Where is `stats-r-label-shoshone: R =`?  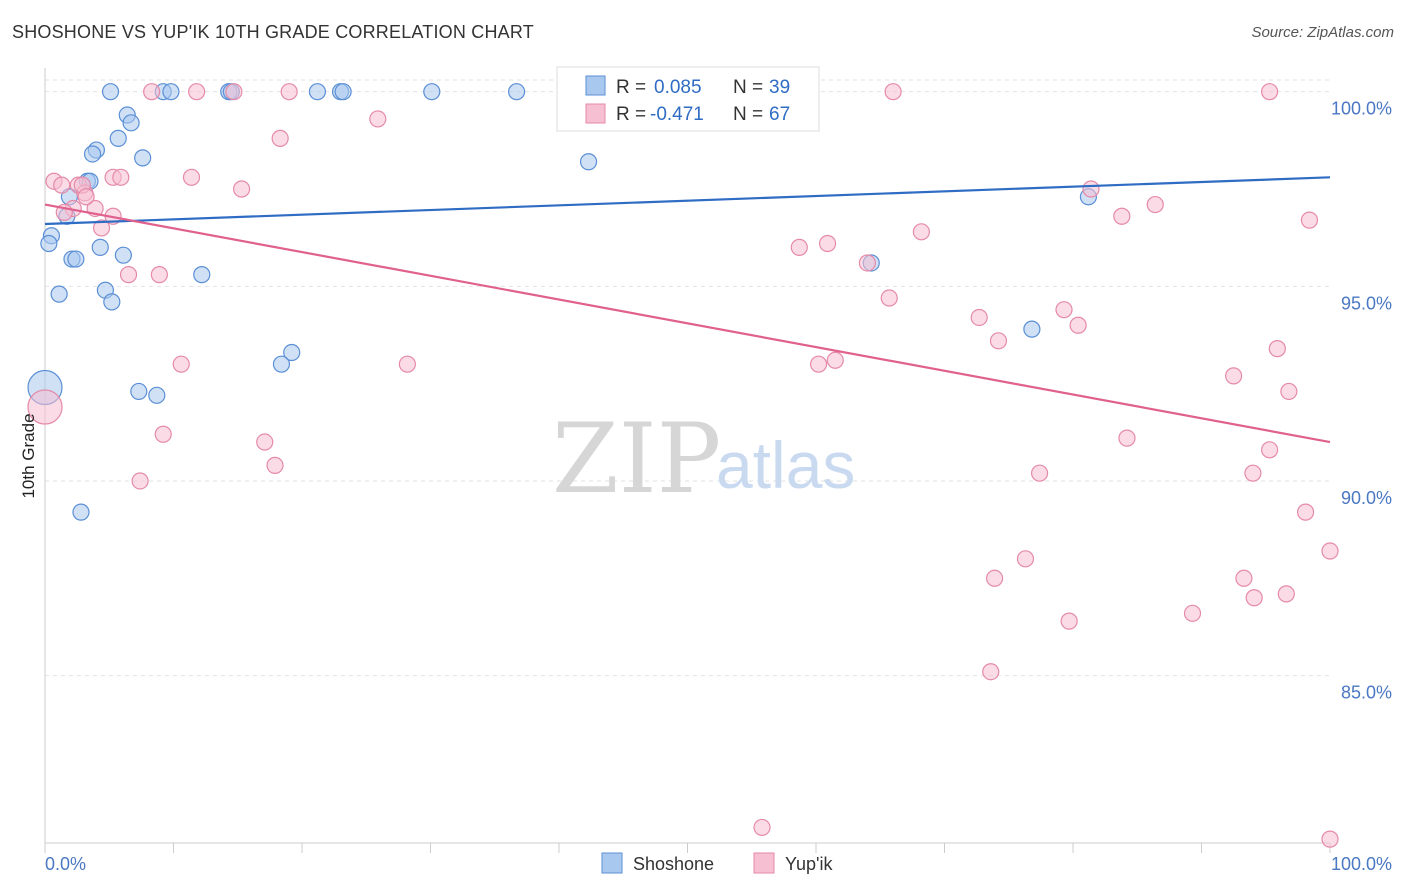
stats-r-label-shoshone: R = is located at coordinates (631, 87).